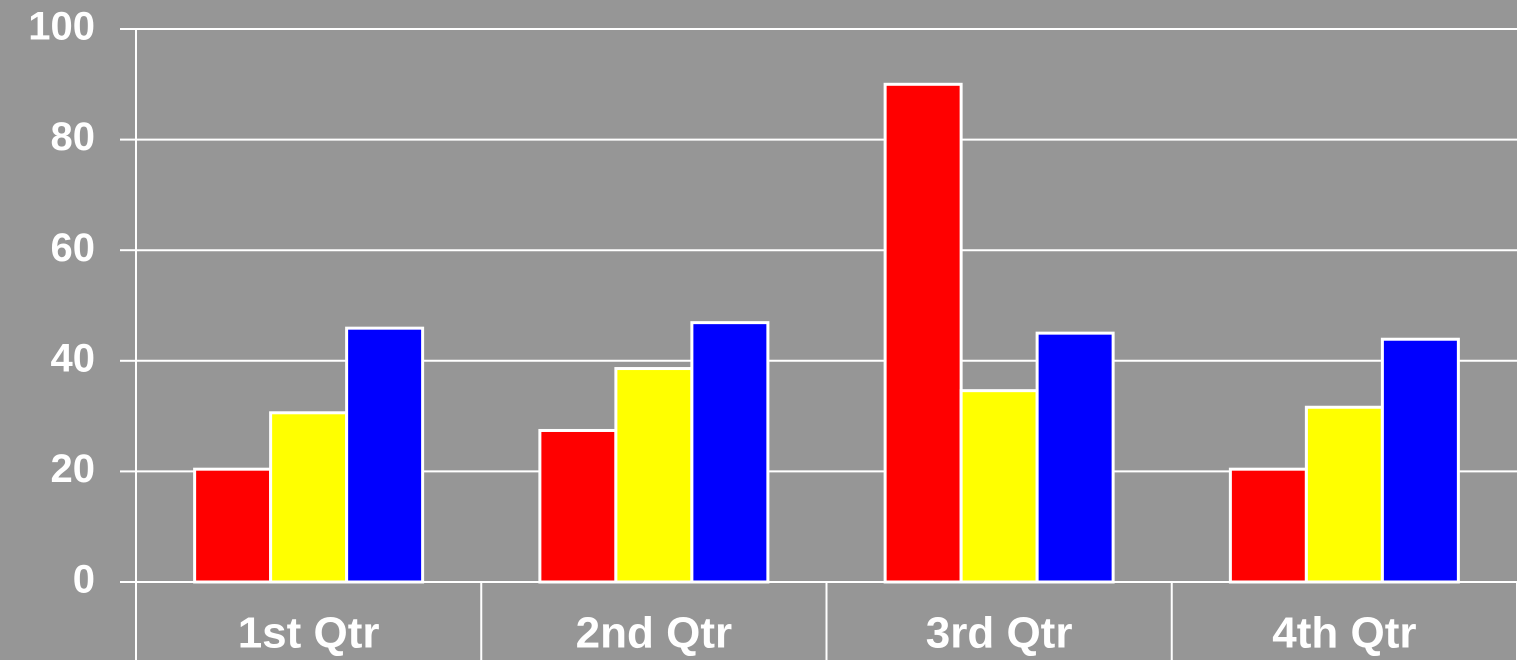 The height and width of the screenshot is (660, 1517). I want to click on y-tick-label: 40, so click(73, 358).